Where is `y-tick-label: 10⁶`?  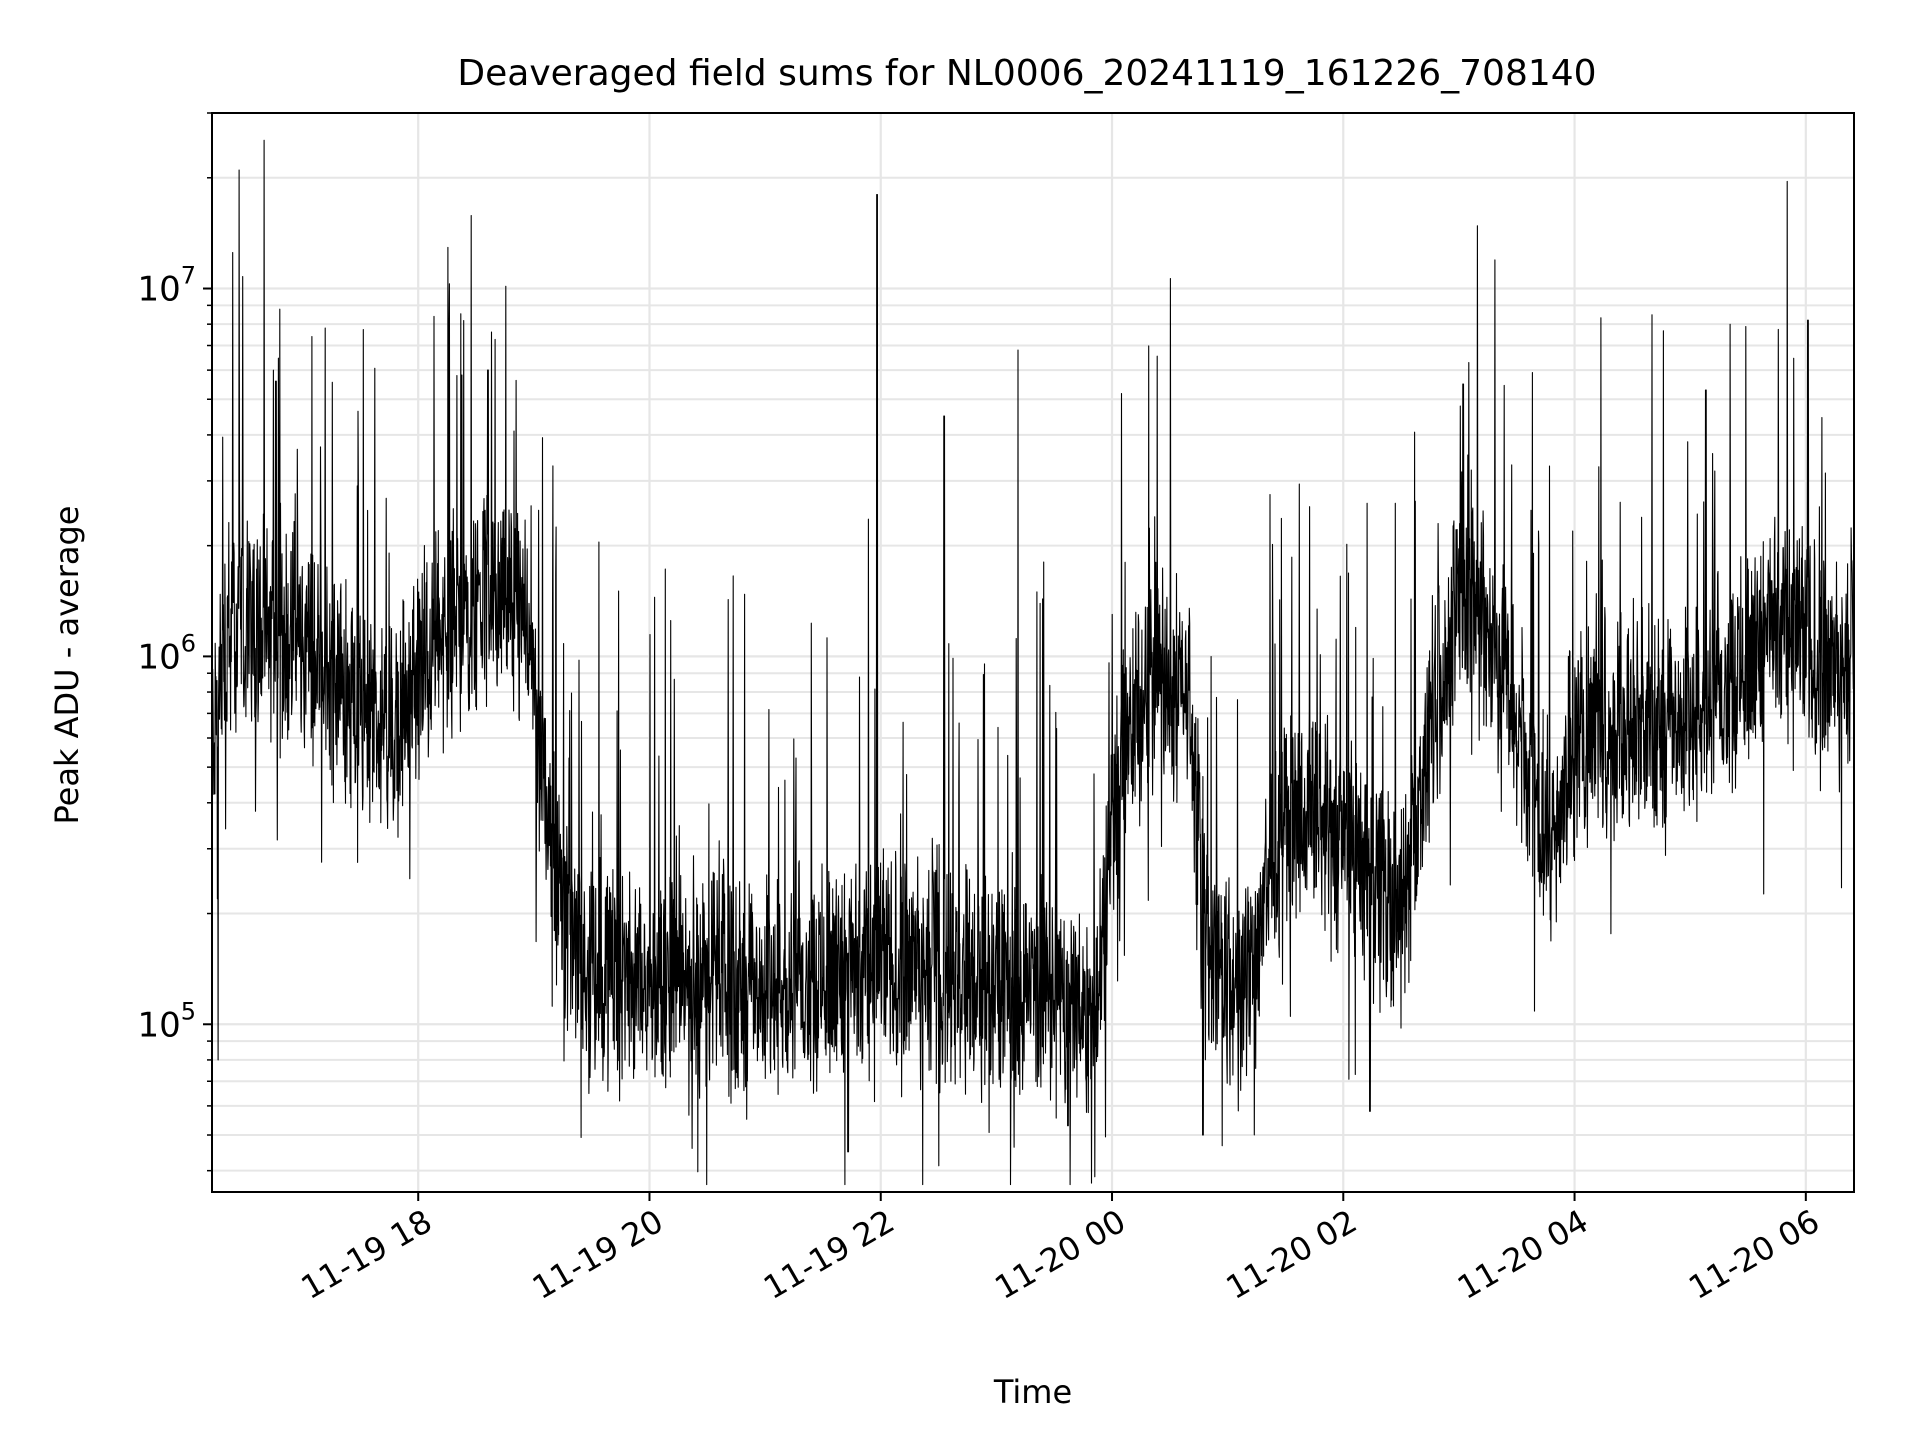
y-tick-label: 10⁶ is located at coordinates (166, 653).